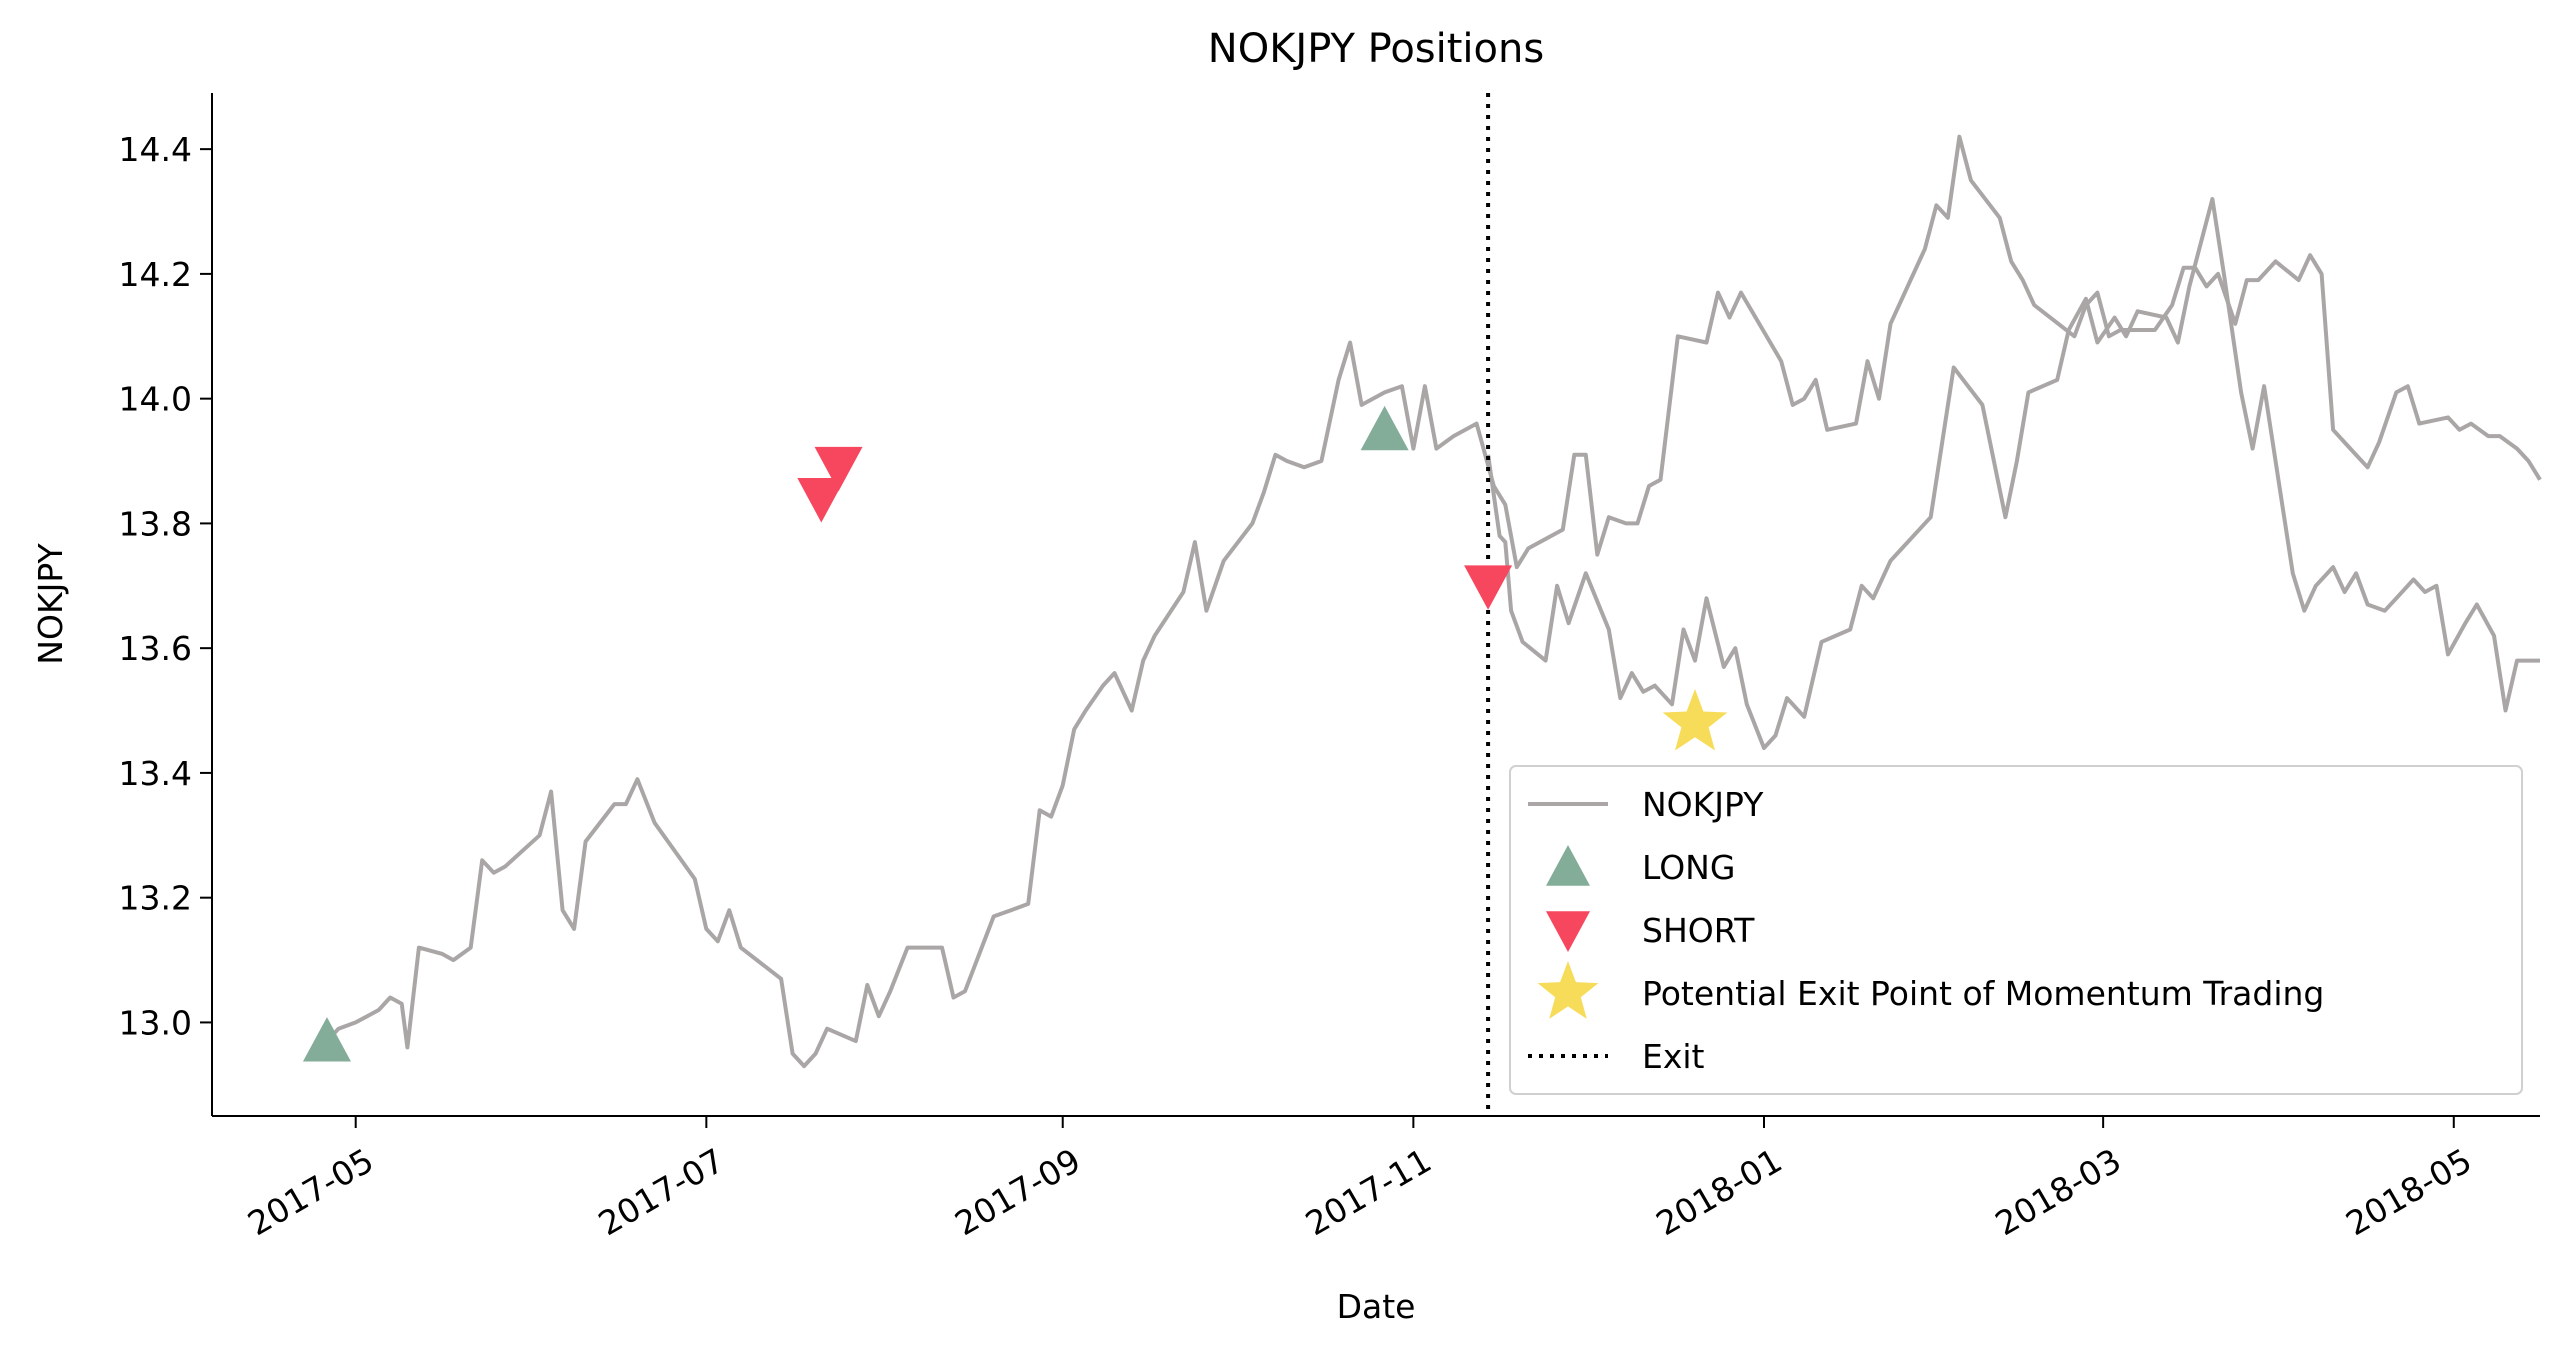  I want to click on y-tick-label-3: 13.6, so click(155, 648).